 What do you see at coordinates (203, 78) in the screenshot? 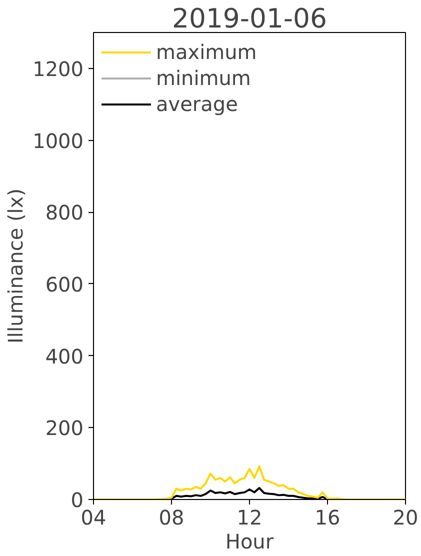
I see `legend-label: minimum` at bounding box center [203, 78].